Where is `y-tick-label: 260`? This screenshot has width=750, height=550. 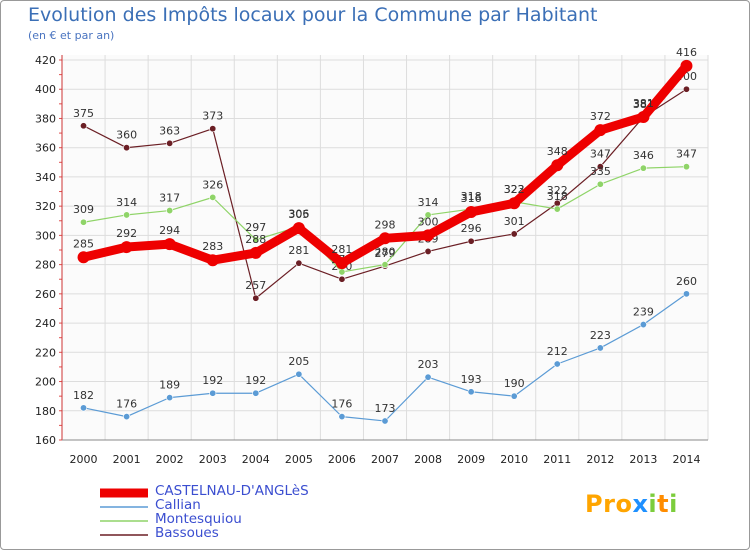 y-tick-label: 260 is located at coordinates (45, 294).